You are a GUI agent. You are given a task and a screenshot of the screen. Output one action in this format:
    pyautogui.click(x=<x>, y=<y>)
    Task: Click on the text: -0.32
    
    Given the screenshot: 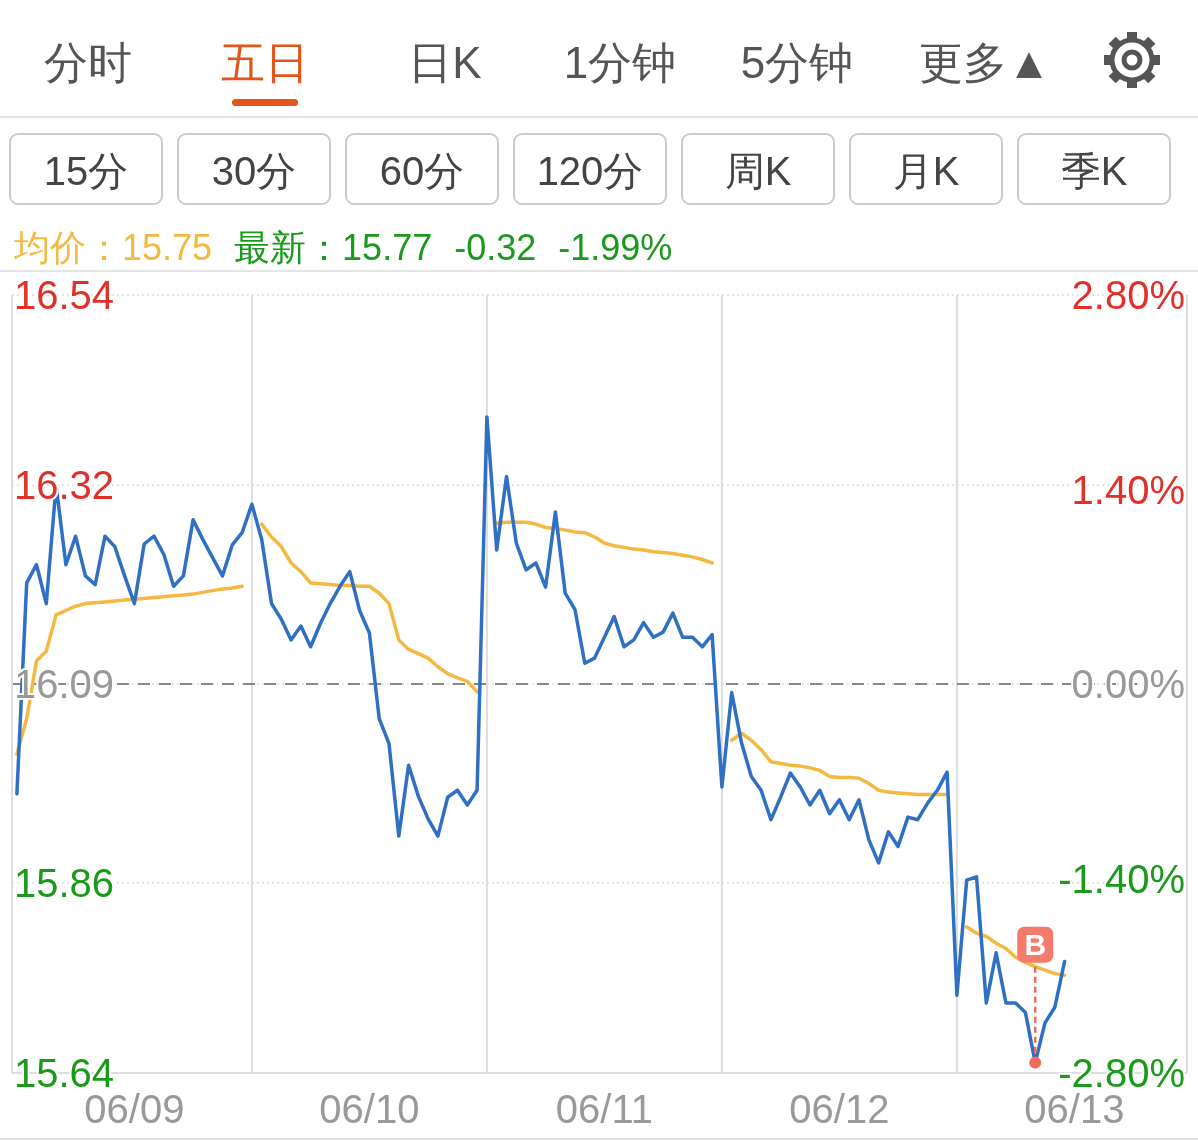 What is the action you would take?
    pyautogui.click(x=495, y=247)
    